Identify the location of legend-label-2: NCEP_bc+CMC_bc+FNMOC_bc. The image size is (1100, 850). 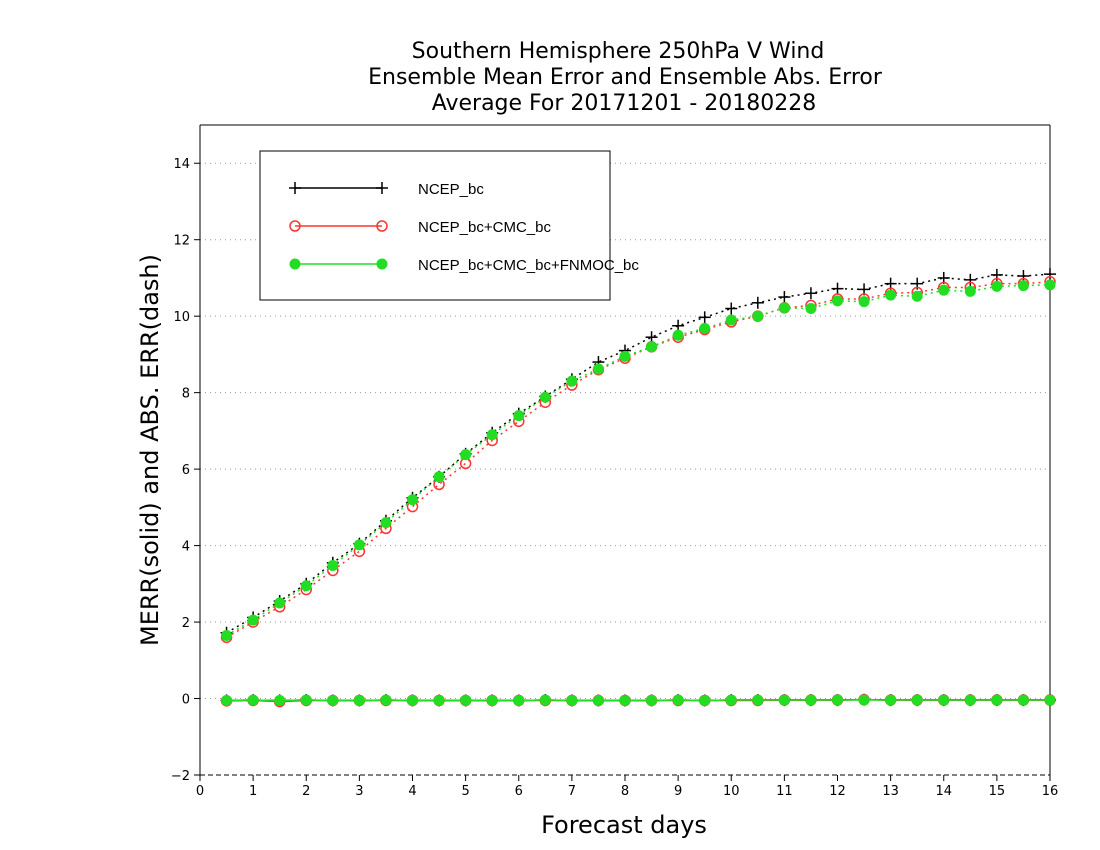
(528, 265).